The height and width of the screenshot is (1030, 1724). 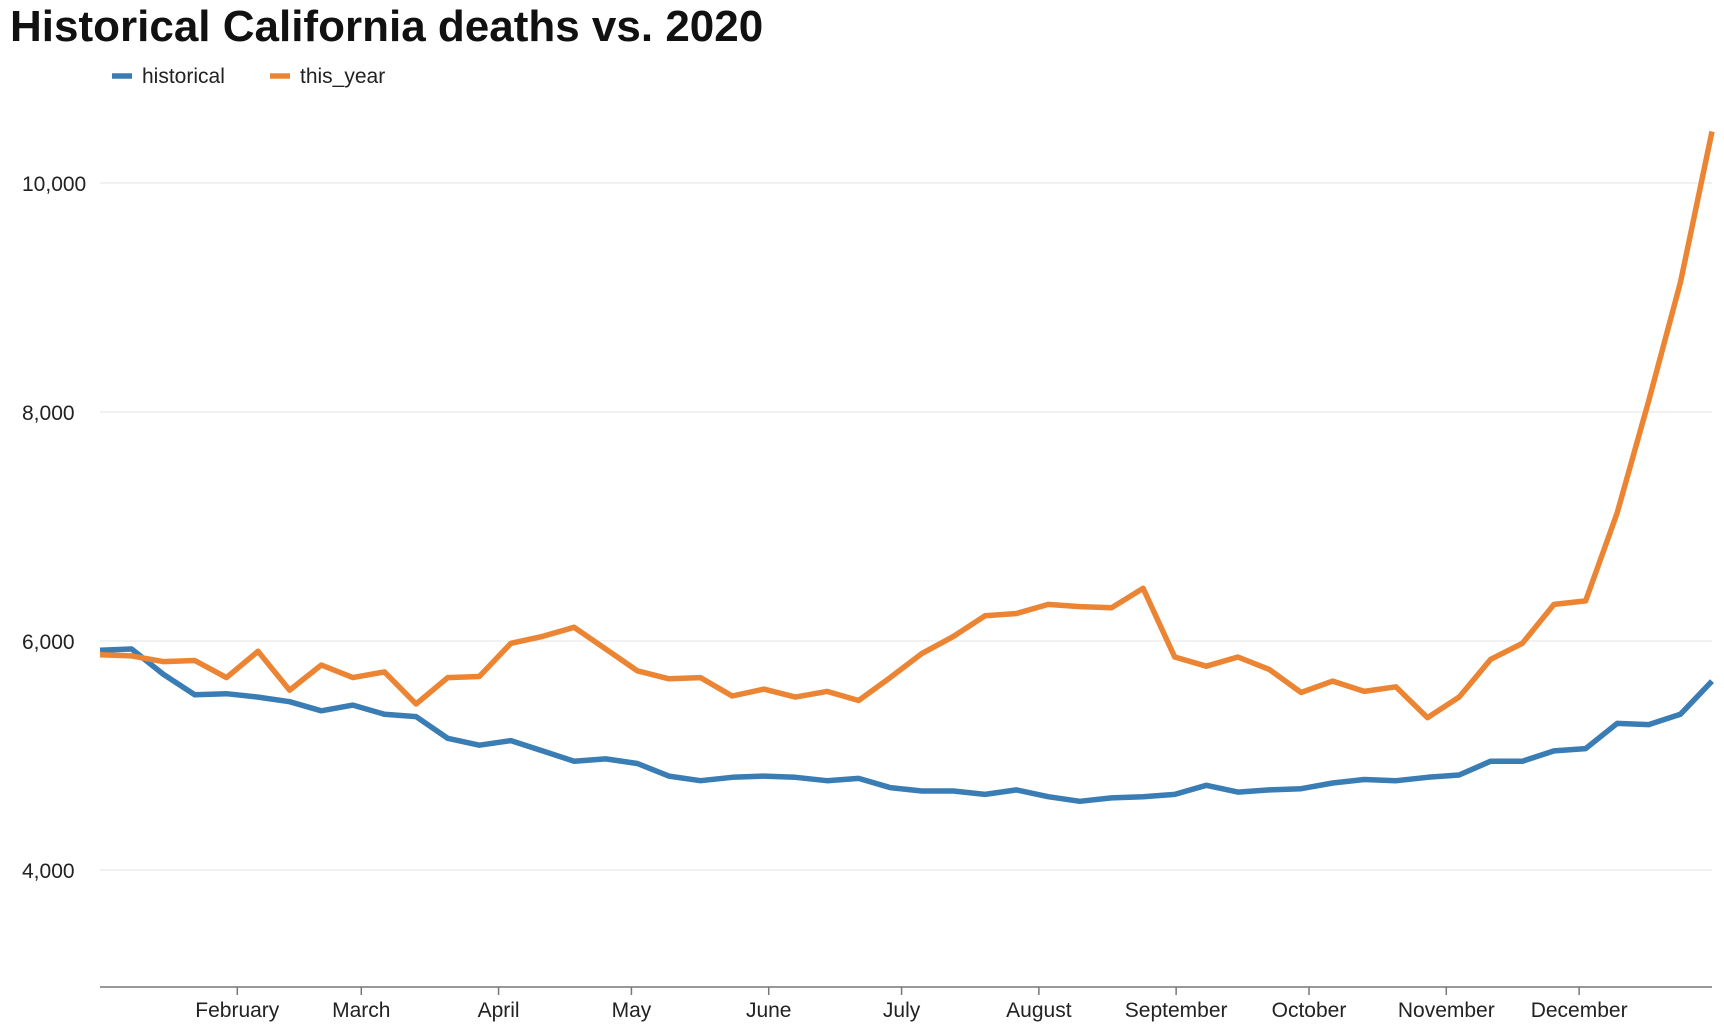 What do you see at coordinates (361, 1010) in the screenshot?
I see `x-tick-label: March` at bounding box center [361, 1010].